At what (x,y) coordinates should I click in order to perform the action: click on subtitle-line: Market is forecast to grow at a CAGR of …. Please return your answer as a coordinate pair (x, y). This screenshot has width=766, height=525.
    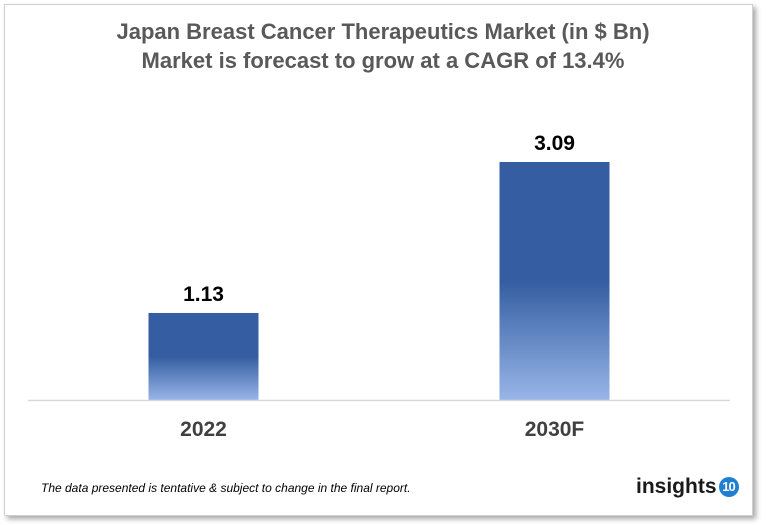
    Looking at the image, I should click on (383, 60).